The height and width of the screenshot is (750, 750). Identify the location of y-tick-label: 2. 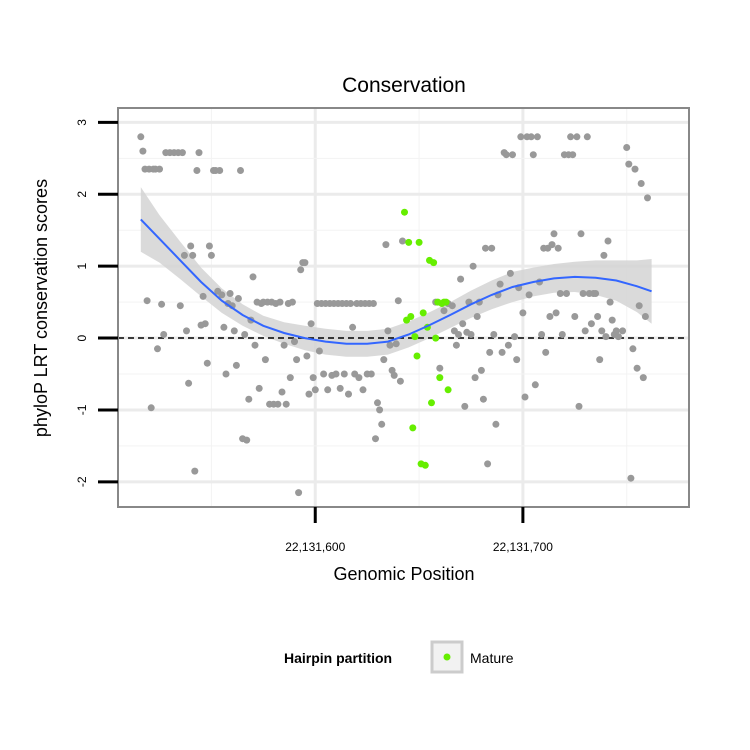
(82, 194).